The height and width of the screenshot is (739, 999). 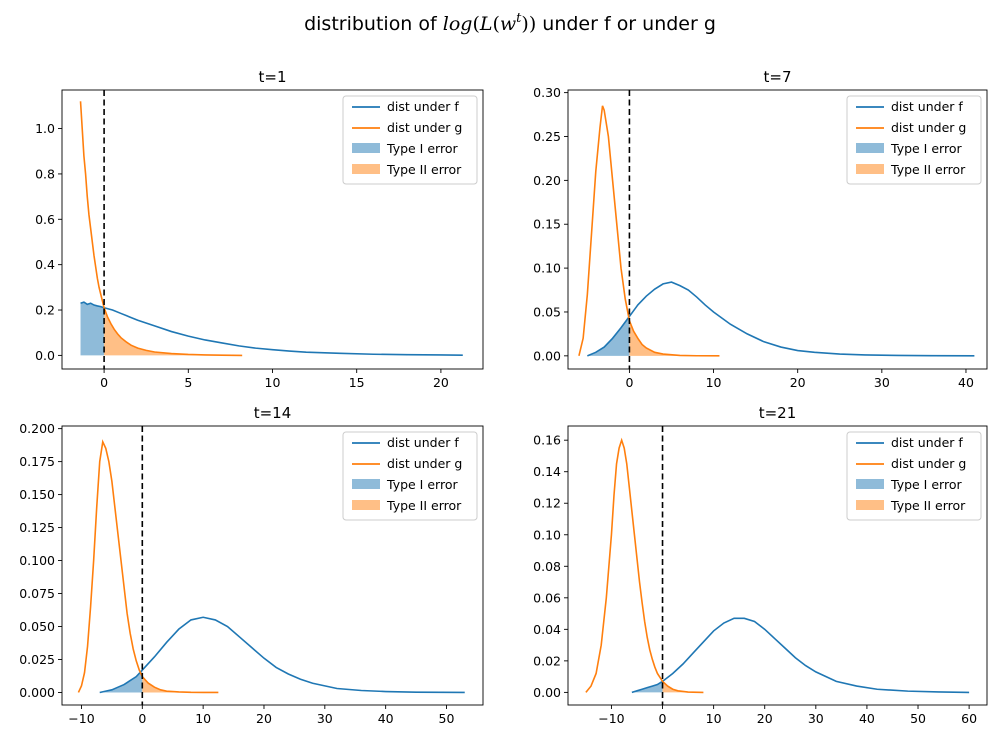 I want to click on y-tick-label: 0.04, so click(x=547, y=629).